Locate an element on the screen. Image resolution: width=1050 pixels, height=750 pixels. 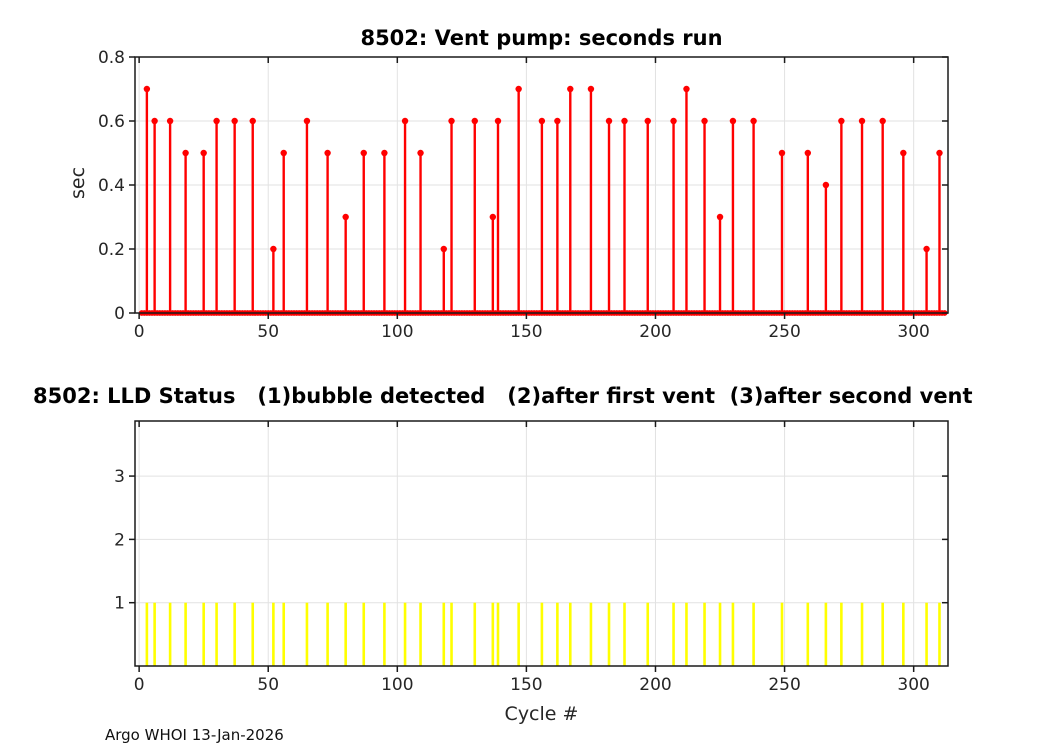
vent-pump-chart-title: 8502: Vent pump: seconds run is located at coordinates (541, 38).